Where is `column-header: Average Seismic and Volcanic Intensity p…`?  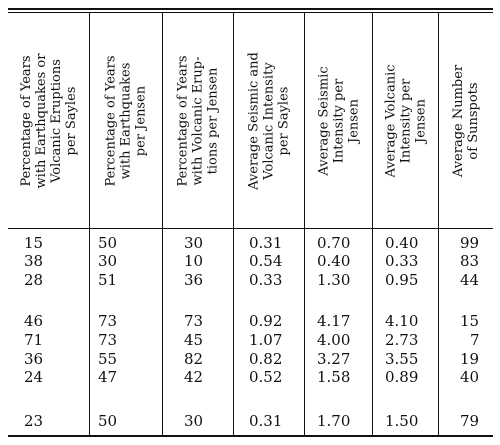
column-header: Average Seismic and Volcanic Intensity p… is located at coordinates (269, 120).